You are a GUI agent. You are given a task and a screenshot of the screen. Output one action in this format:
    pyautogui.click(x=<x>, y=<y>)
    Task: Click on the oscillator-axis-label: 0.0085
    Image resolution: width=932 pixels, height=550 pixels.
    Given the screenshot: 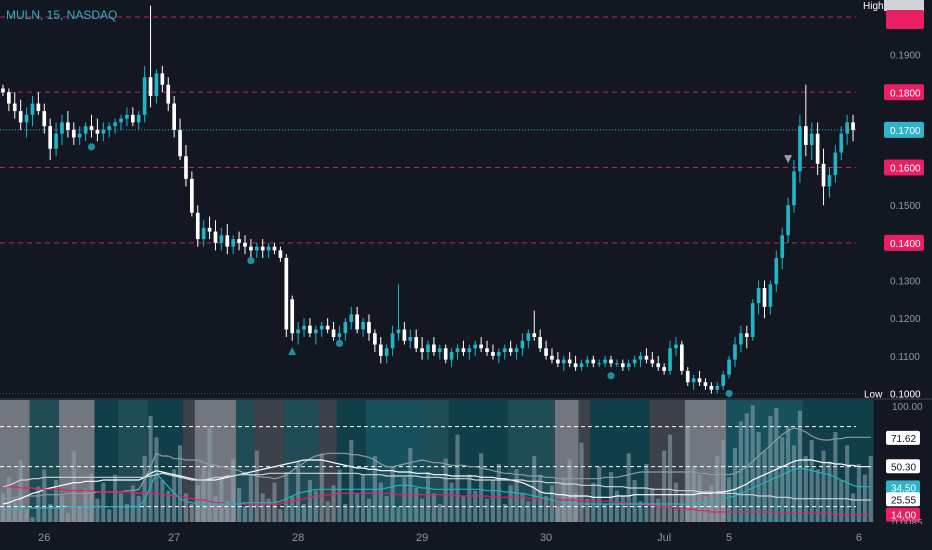 What is the action you would take?
    pyautogui.click(x=907, y=523)
    